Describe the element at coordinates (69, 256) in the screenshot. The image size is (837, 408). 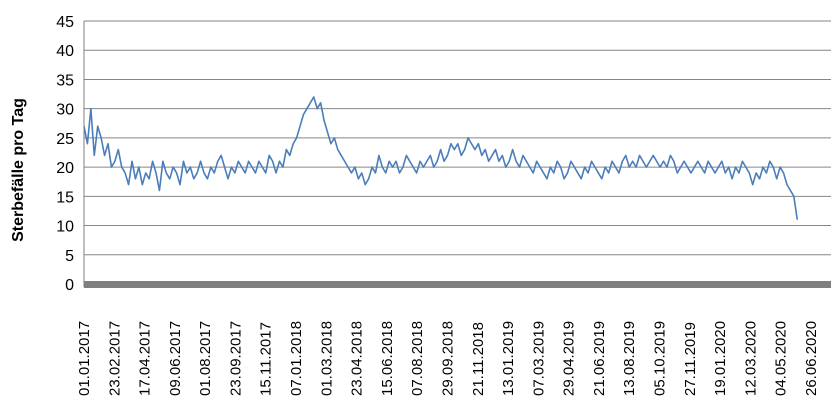
I see `y-tick-label: 5` at that location.